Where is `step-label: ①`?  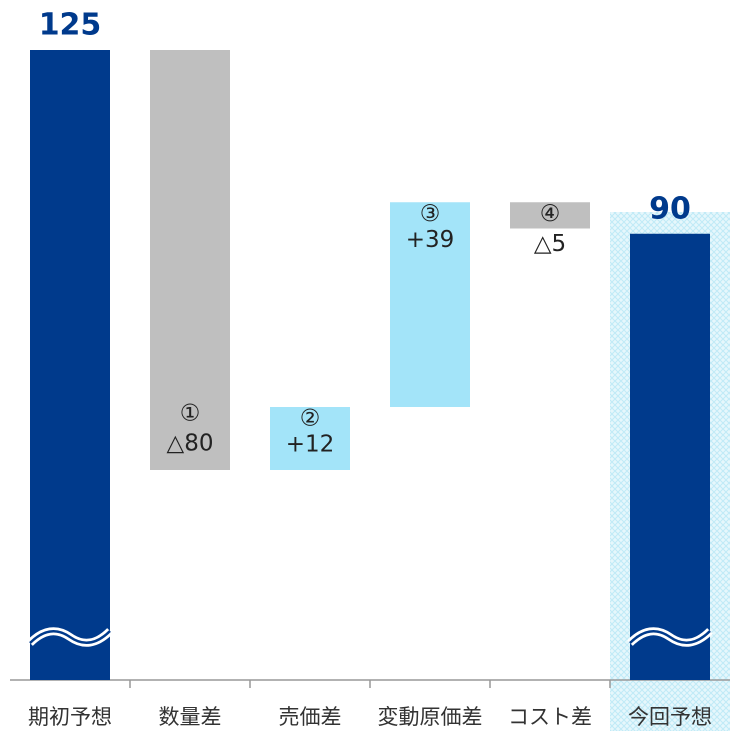
step-label: ① is located at coordinates (190, 414).